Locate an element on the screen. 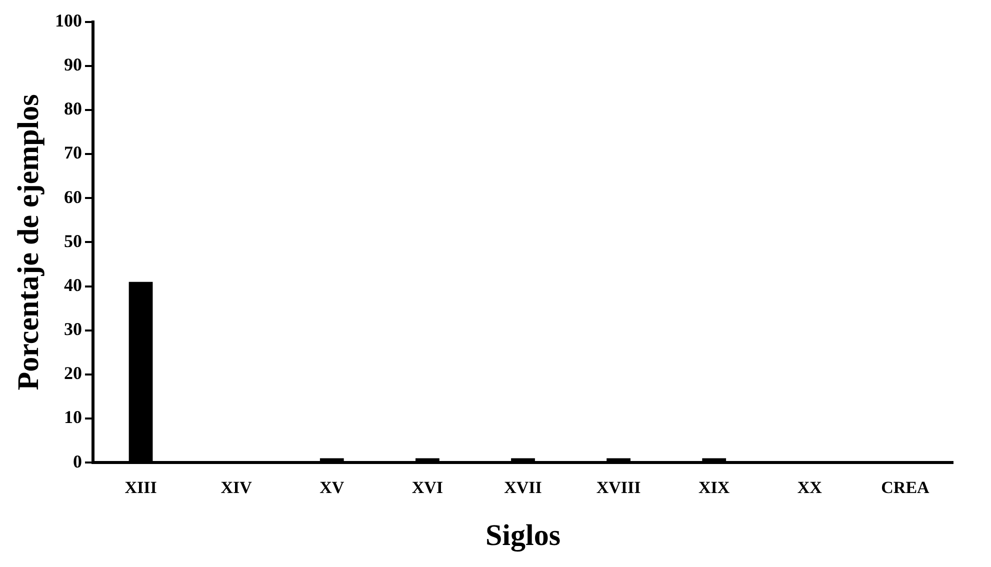 The image size is (991, 567). x-tick-label: XX is located at coordinates (810, 488).